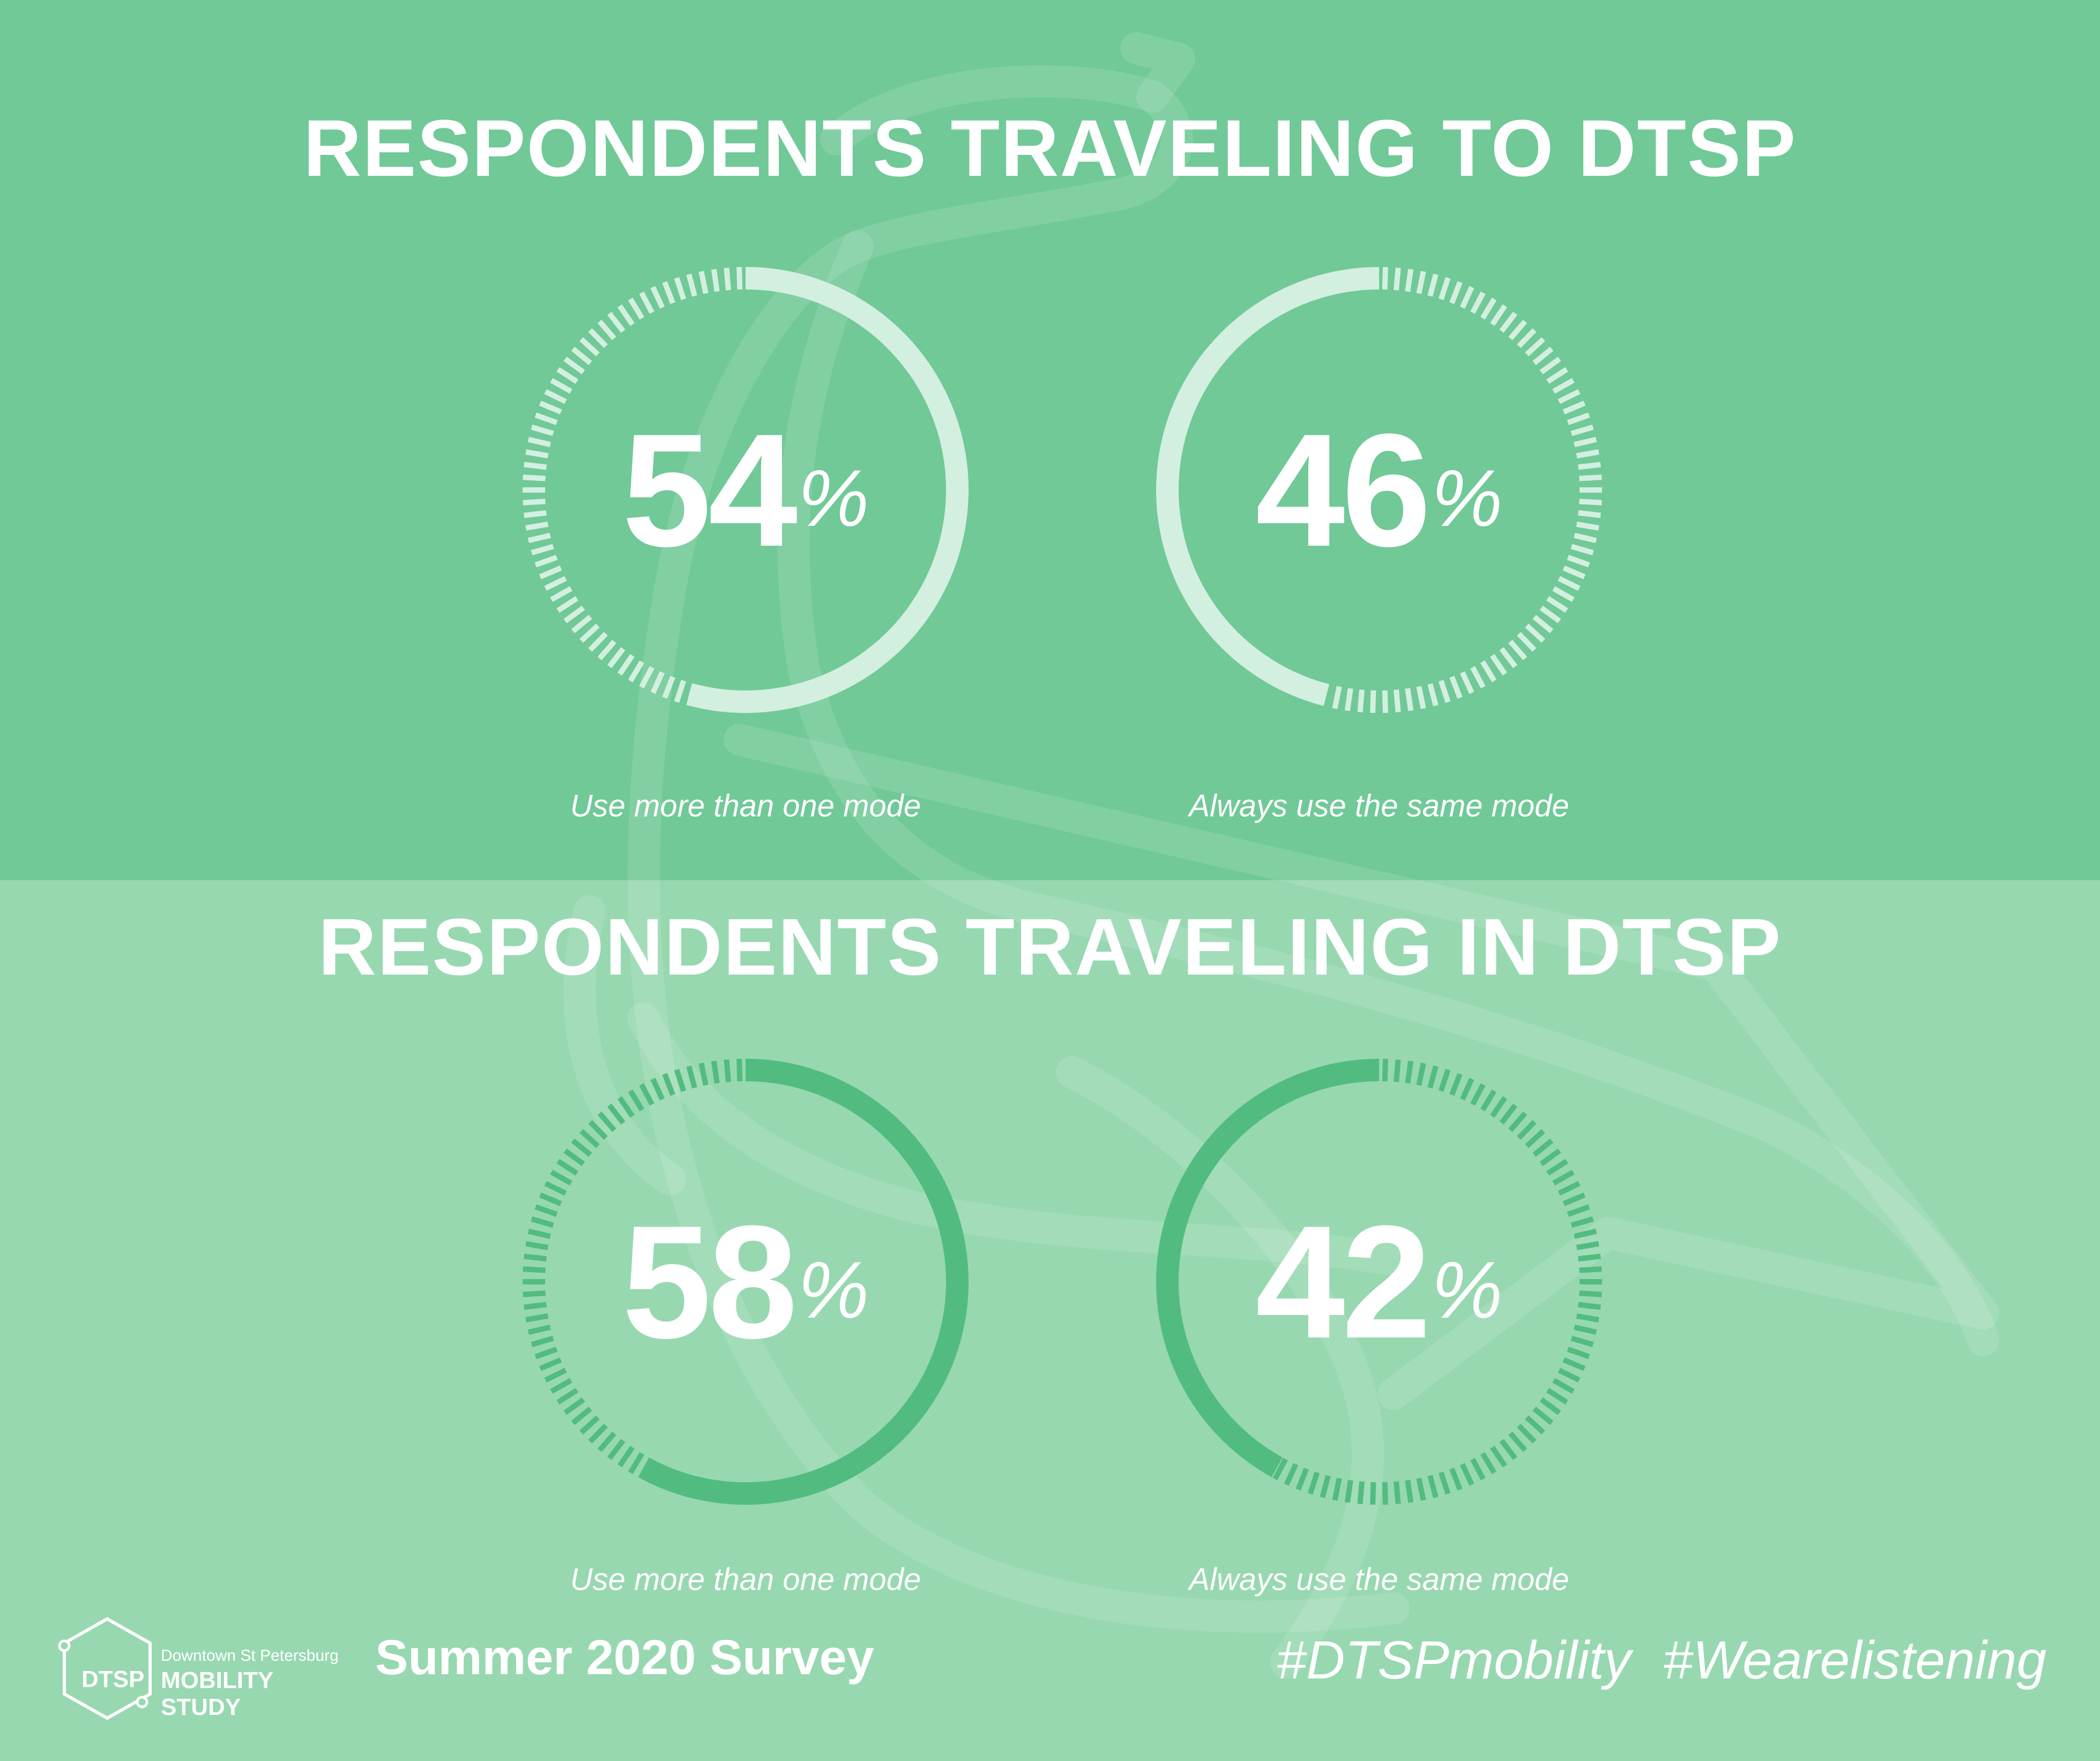 This screenshot has width=2100, height=1761. Describe the element at coordinates (1453, 1660) in the screenshot. I see `hashtag-dtsp-mobility: #DTSPmobility` at that location.